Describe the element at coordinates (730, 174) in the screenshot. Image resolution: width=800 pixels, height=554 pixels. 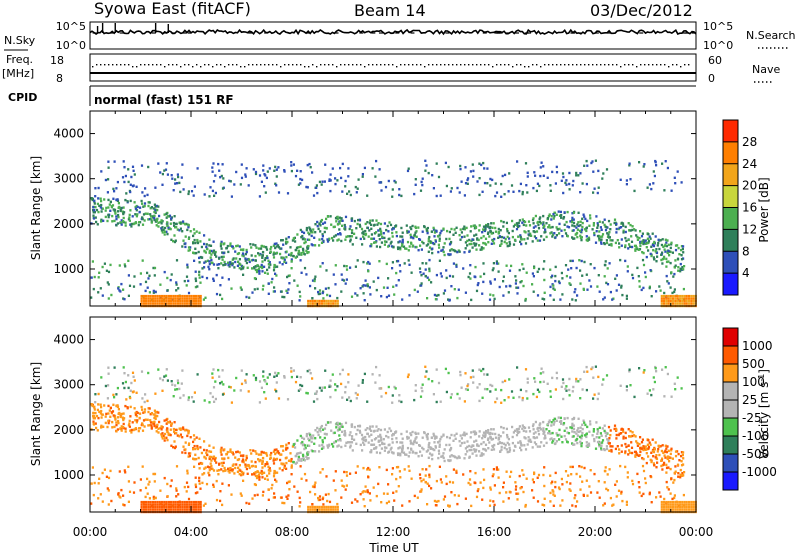
I see `power-colorbar-block` at that location.